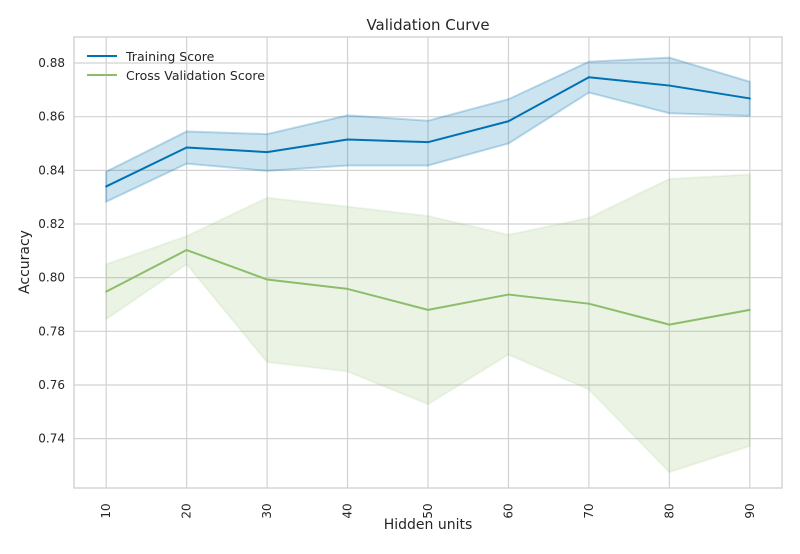 This screenshot has width=800, height=554. What do you see at coordinates (669, 510) in the screenshot?
I see `x-tick-label-80: 80` at bounding box center [669, 510].